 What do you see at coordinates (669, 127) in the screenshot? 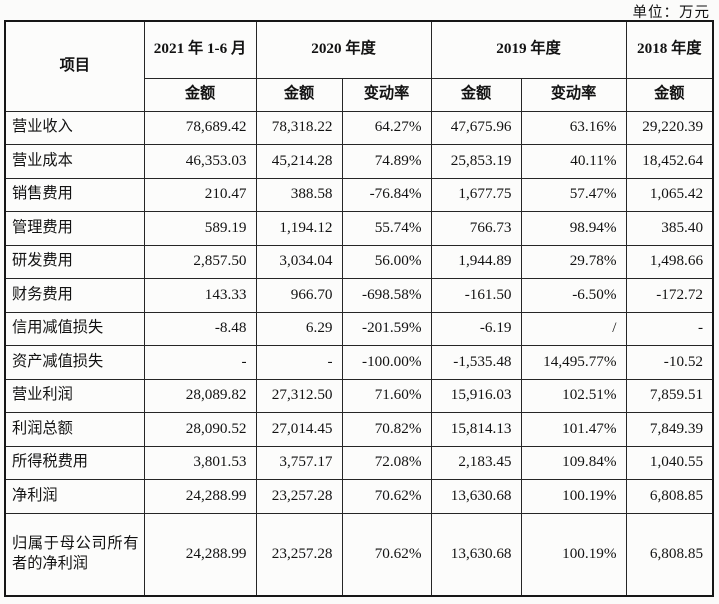
I see `value-cell: 29,220.39` at bounding box center [669, 127].